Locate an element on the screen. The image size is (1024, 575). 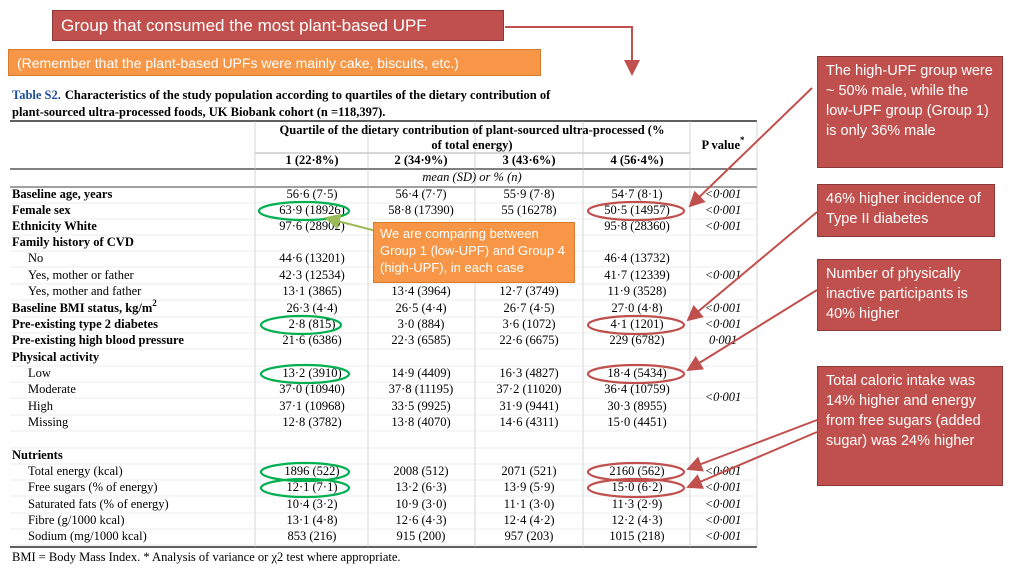
cell: 37·8 (11195) is located at coordinates (421, 389).